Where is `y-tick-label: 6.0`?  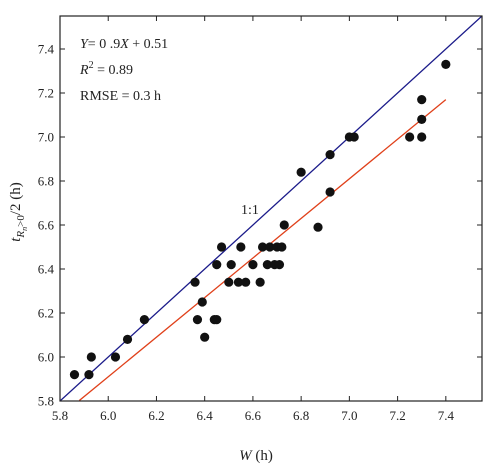
y-tick-label: 6.0 is located at coordinates (46, 357).